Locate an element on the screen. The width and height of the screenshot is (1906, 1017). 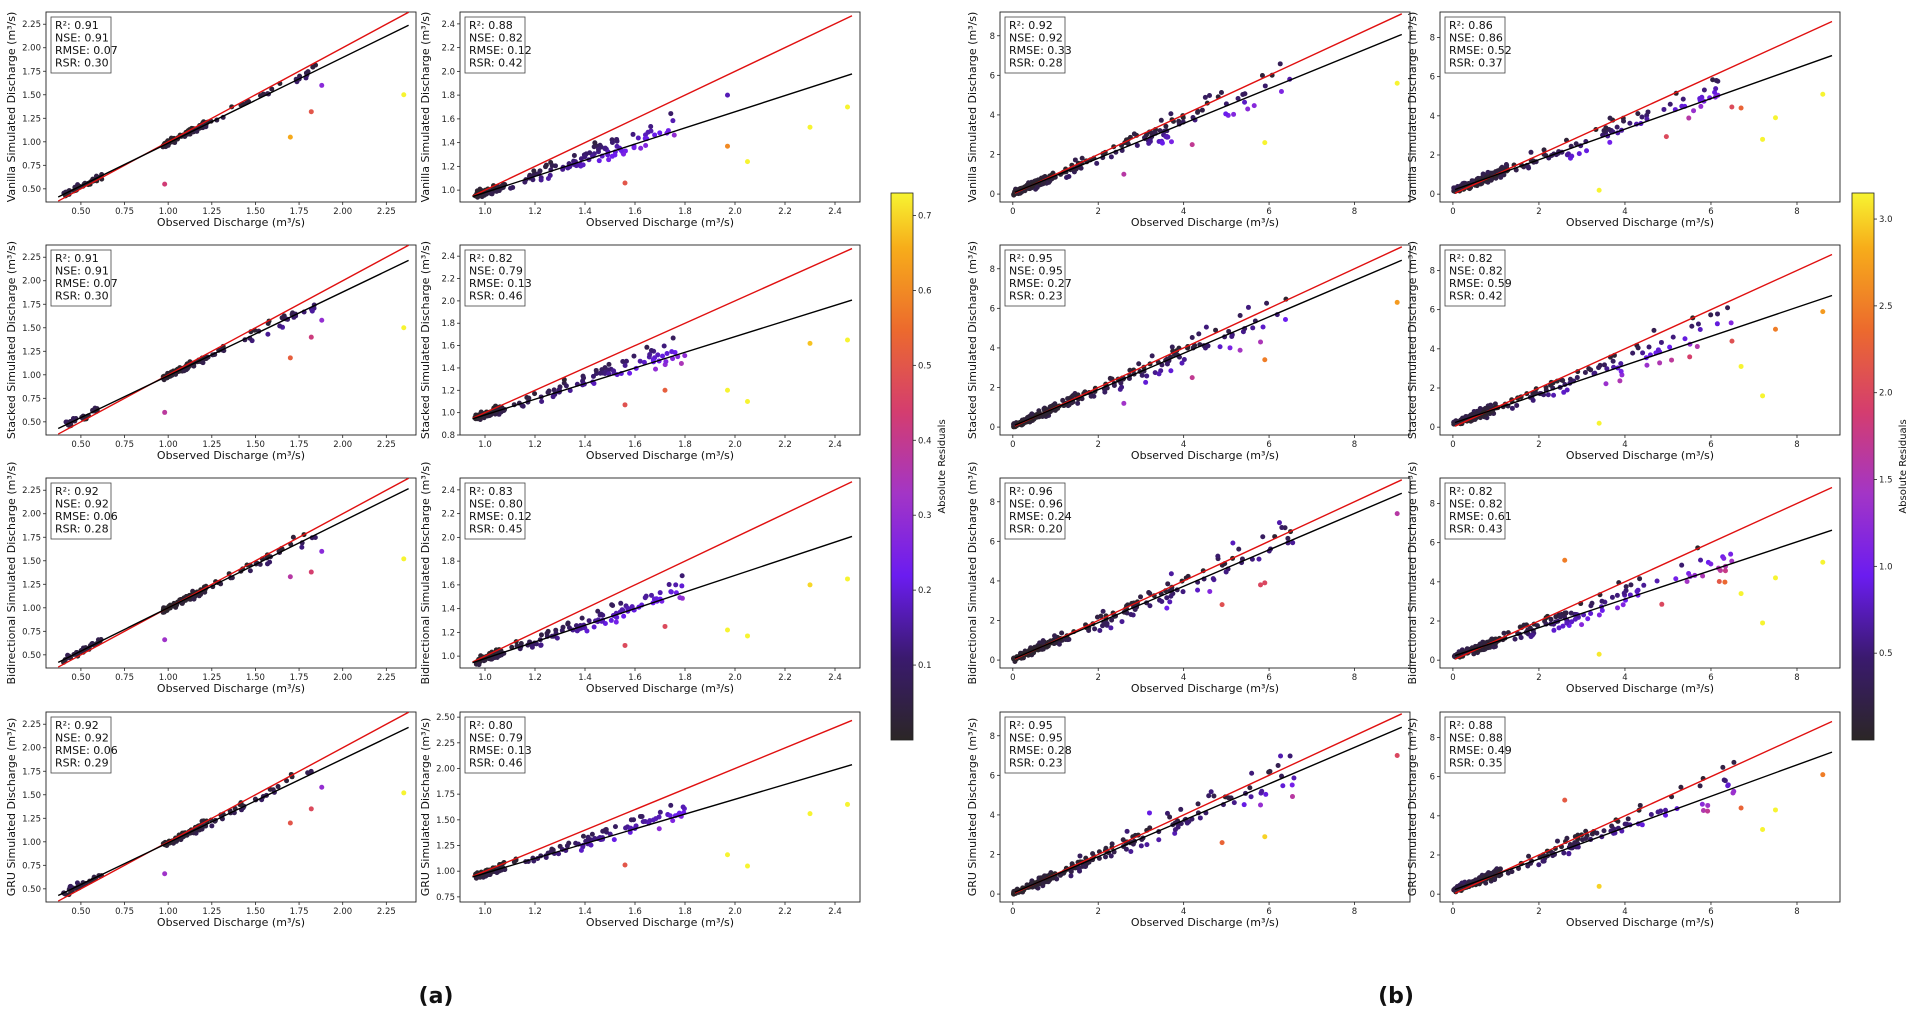
y-tick-label: 8 is located at coordinates (992, 37).